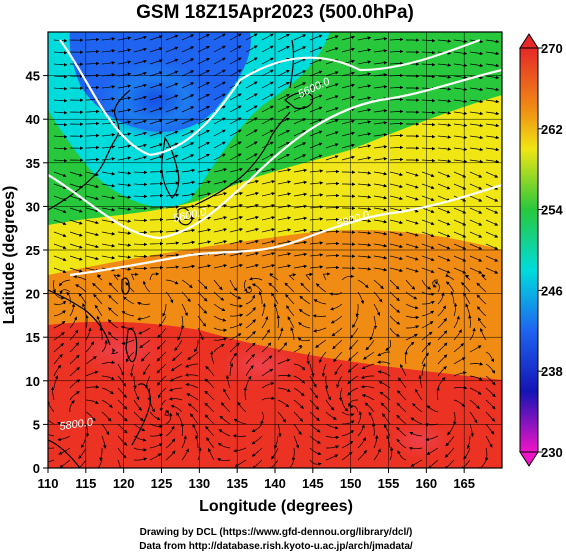 The width and height of the screenshot is (566, 554). What do you see at coordinates (389, 483) in the screenshot?
I see `x-tick-label: 155` at bounding box center [389, 483].